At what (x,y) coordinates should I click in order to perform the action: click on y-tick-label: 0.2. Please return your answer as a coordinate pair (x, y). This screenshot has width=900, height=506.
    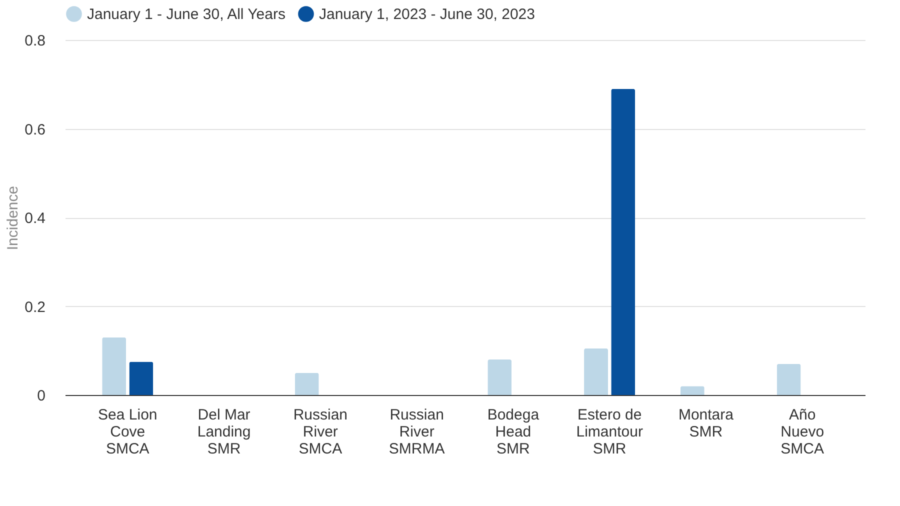
    Looking at the image, I should click on (35, 307).